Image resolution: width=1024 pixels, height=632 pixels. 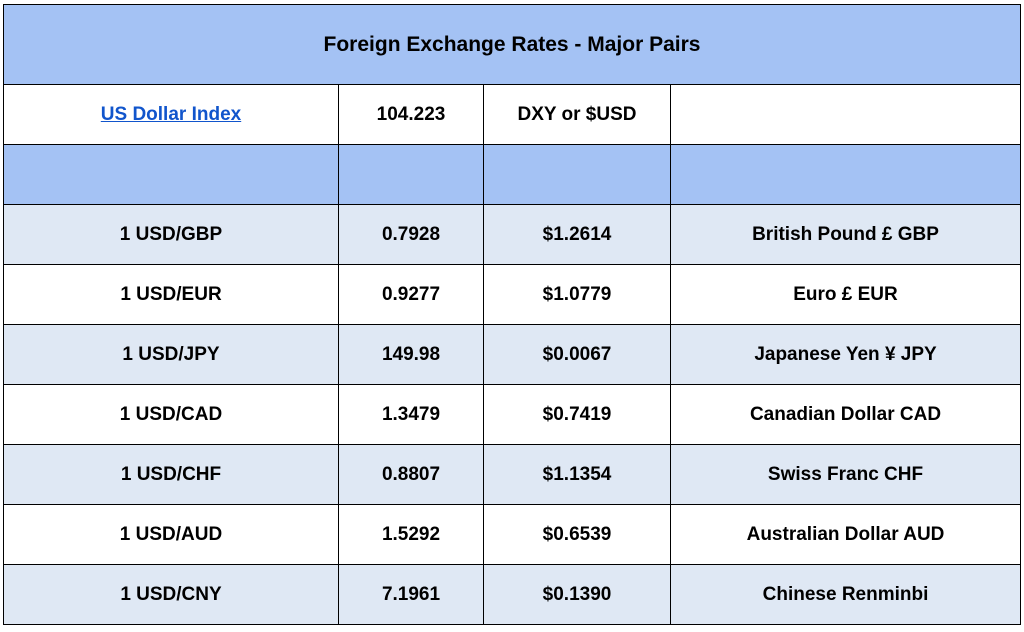 I want to click on currency-name-cell: British Pound £ GBP, so click(x=845, y=234).